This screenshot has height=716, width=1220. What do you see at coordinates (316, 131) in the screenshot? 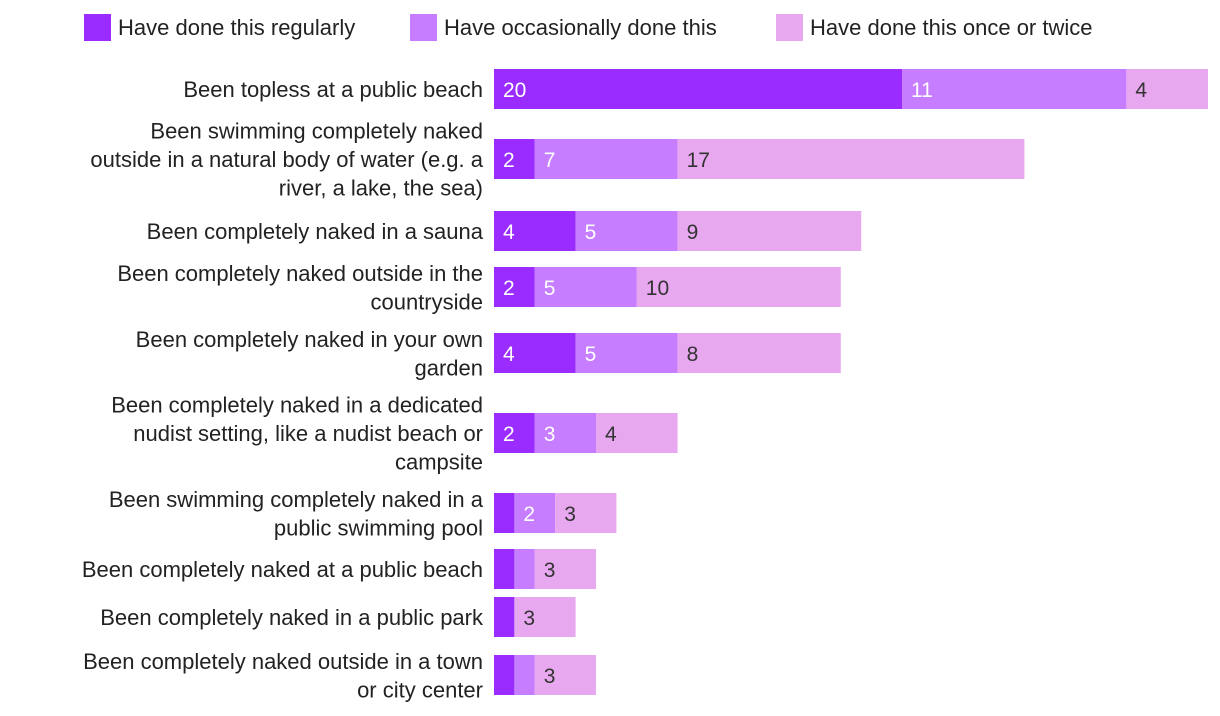
I see `category-label-line: Been swimming completely naked` at bounding box center [316, 131].